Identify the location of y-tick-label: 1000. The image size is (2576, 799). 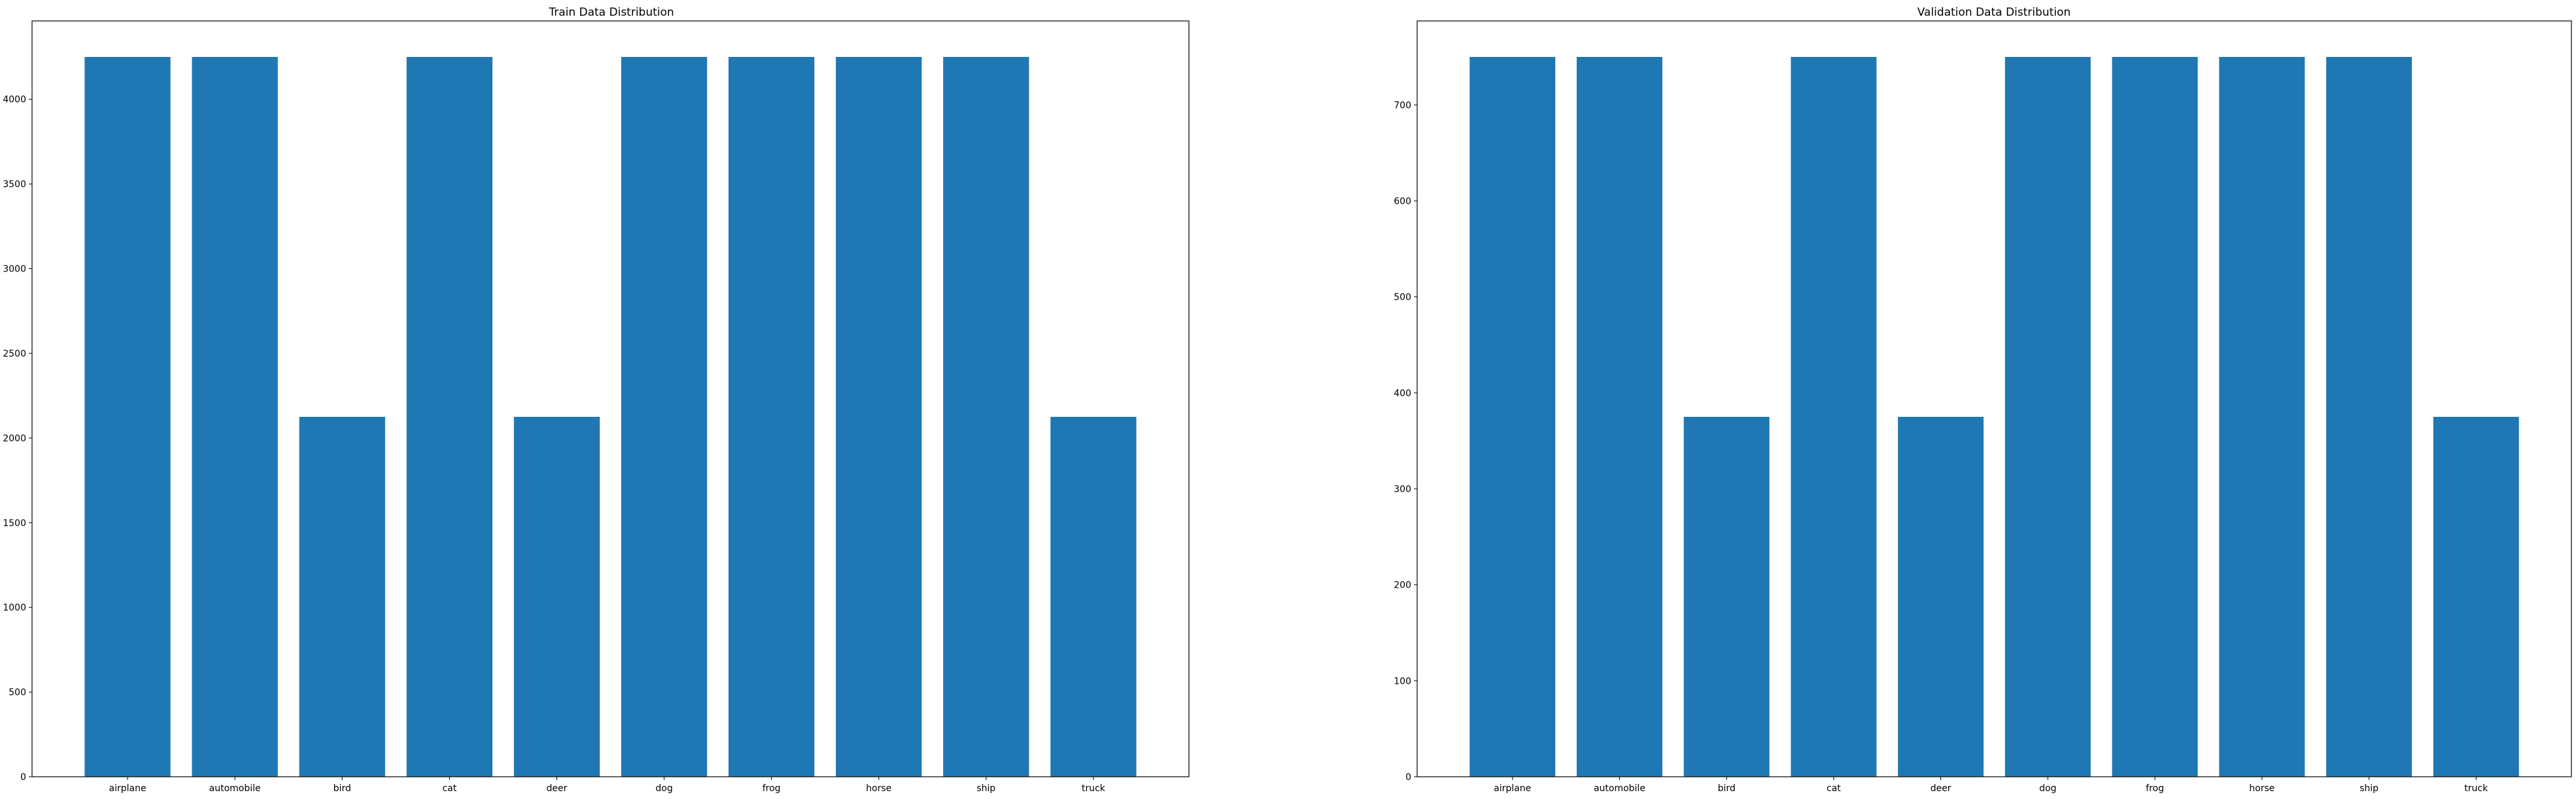
(15, 608).